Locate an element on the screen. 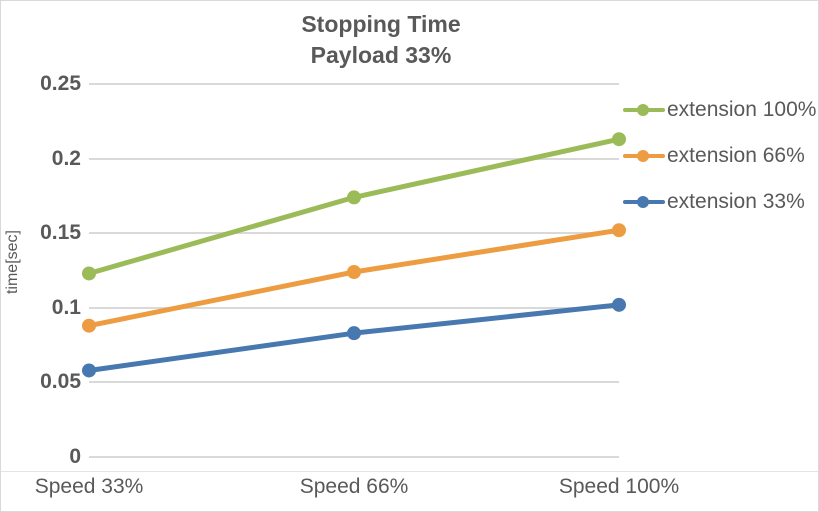 The width and height of the screenshot is (819, 512). x-axis-tick-label: Speed 100% is located at coordinates (619, 486).